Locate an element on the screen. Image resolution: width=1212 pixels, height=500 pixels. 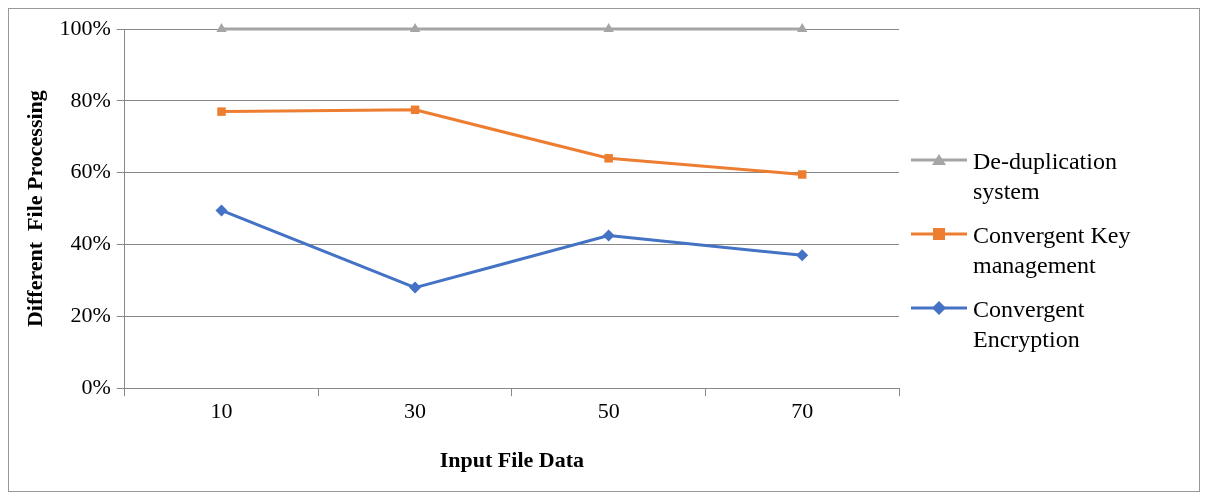
x-tick-label: 30 is located at coordinates (415, 411).